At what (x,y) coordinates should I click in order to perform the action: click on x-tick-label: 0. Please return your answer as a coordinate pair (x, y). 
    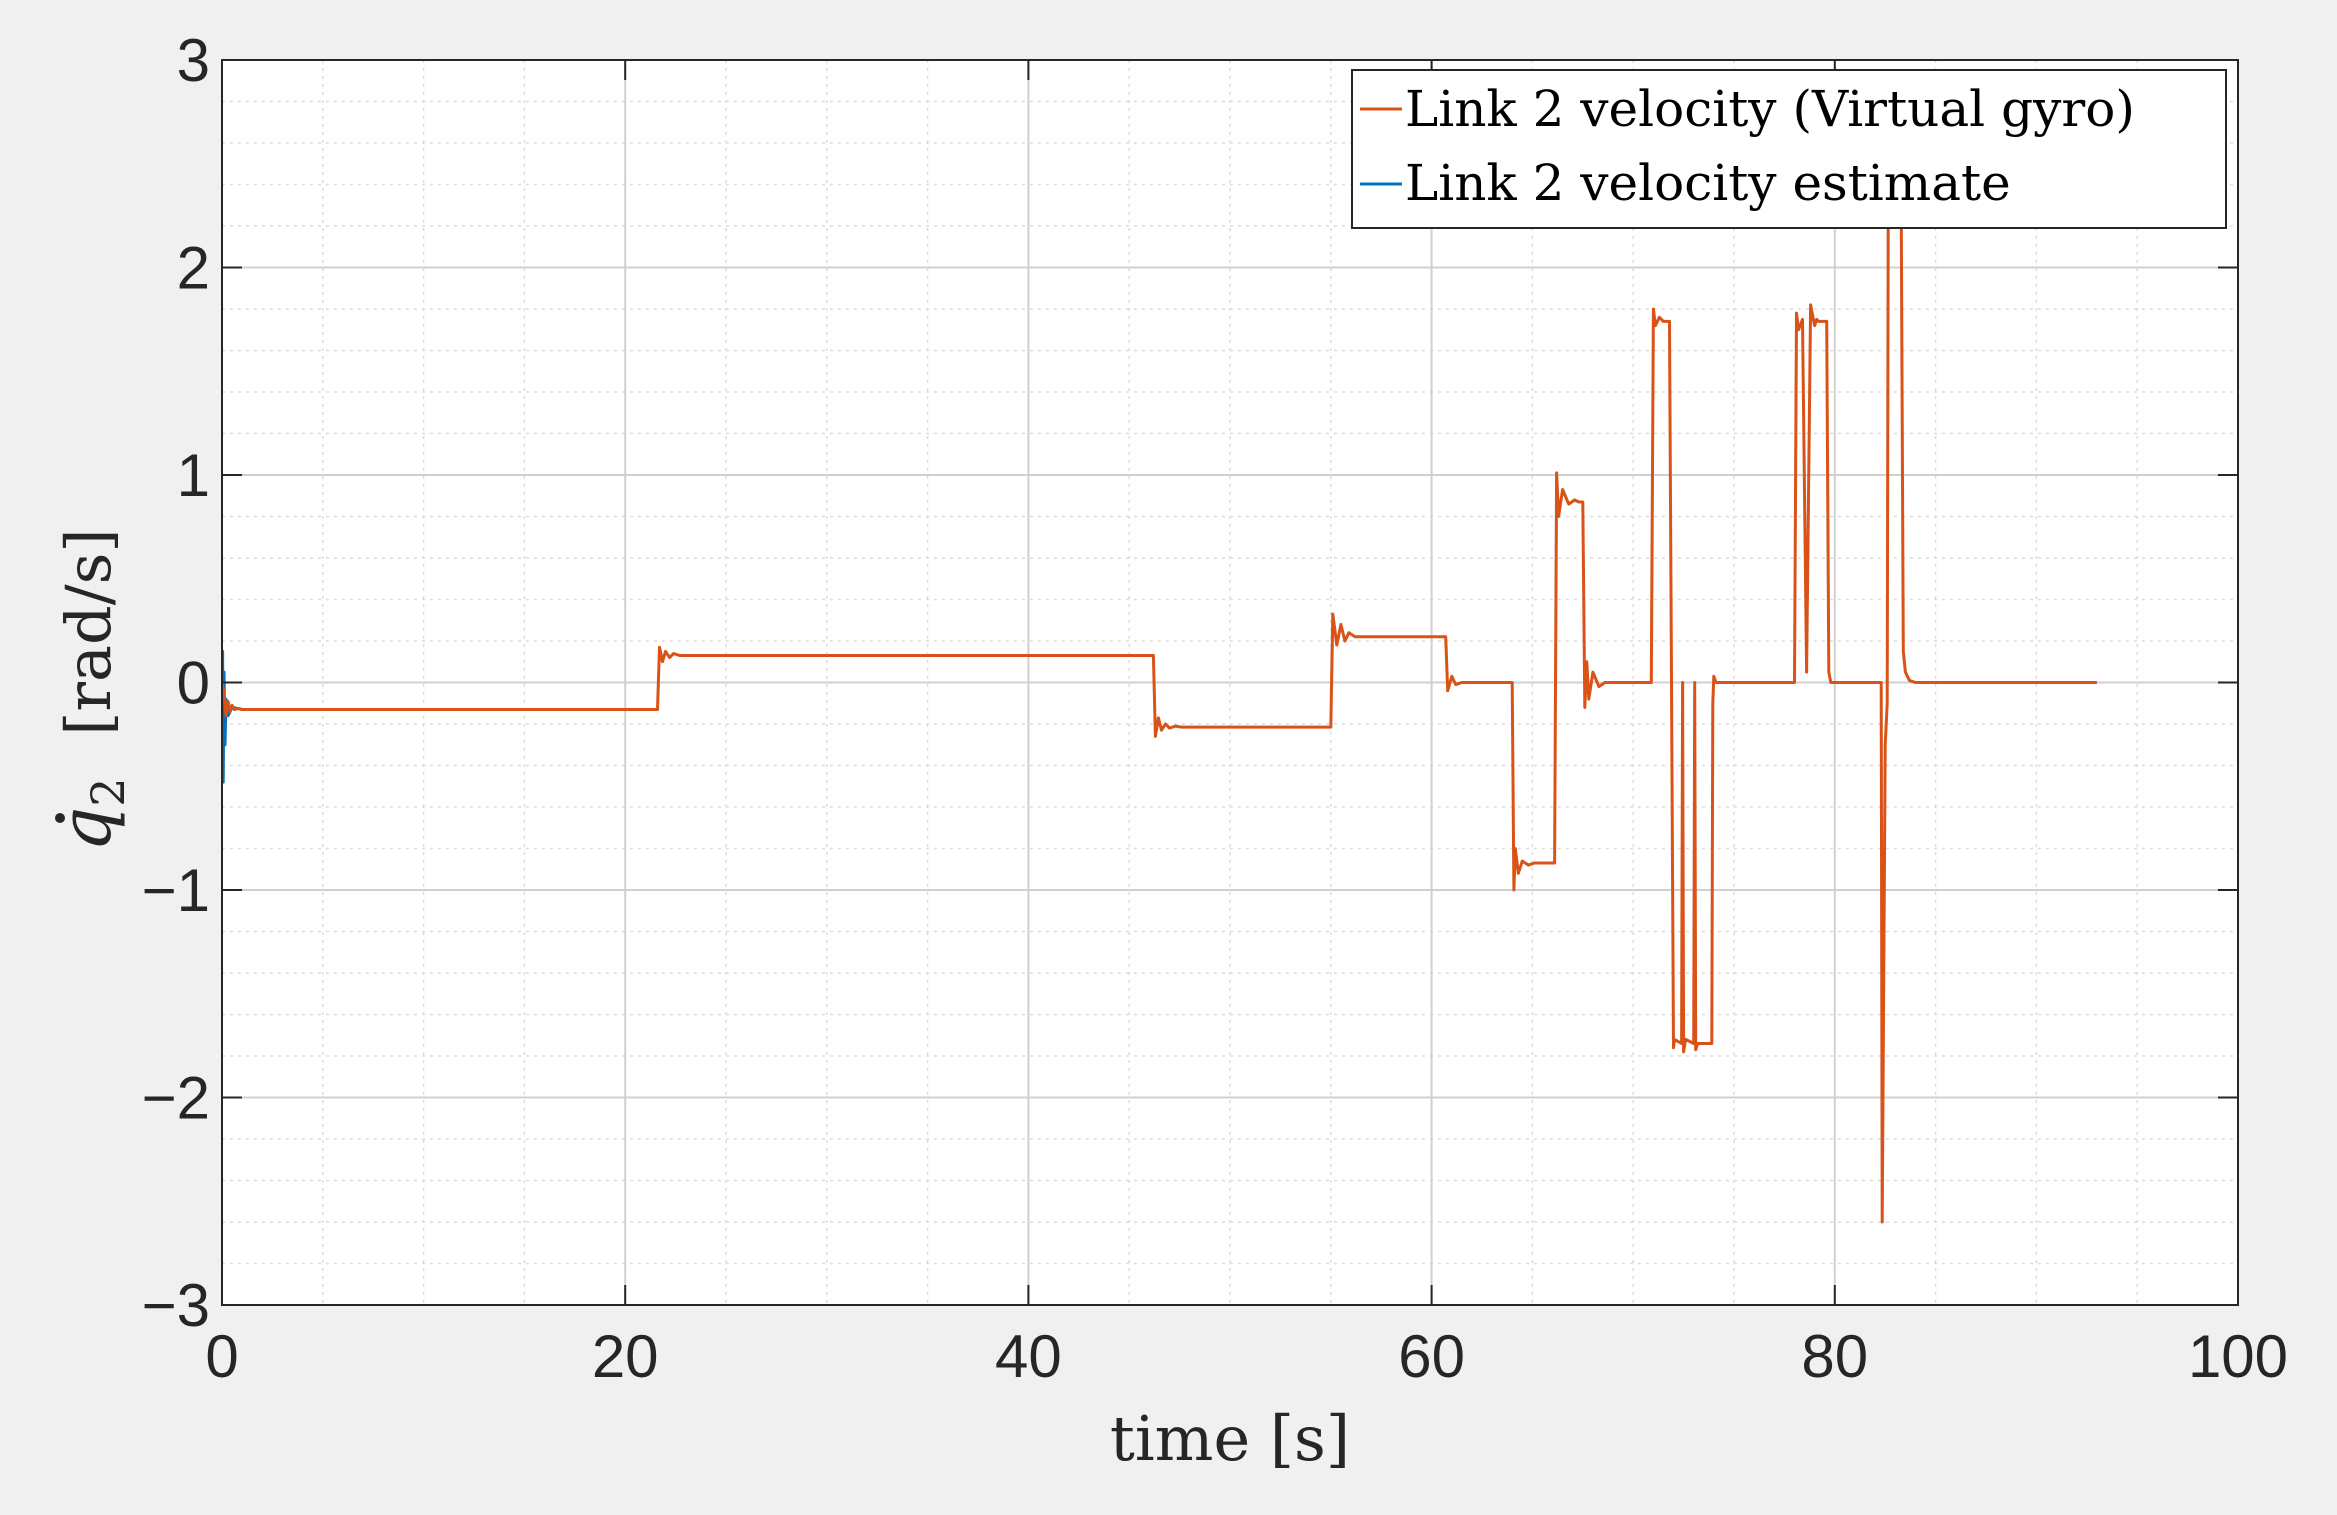
    Looking at the image, I should click on (221, 1356).